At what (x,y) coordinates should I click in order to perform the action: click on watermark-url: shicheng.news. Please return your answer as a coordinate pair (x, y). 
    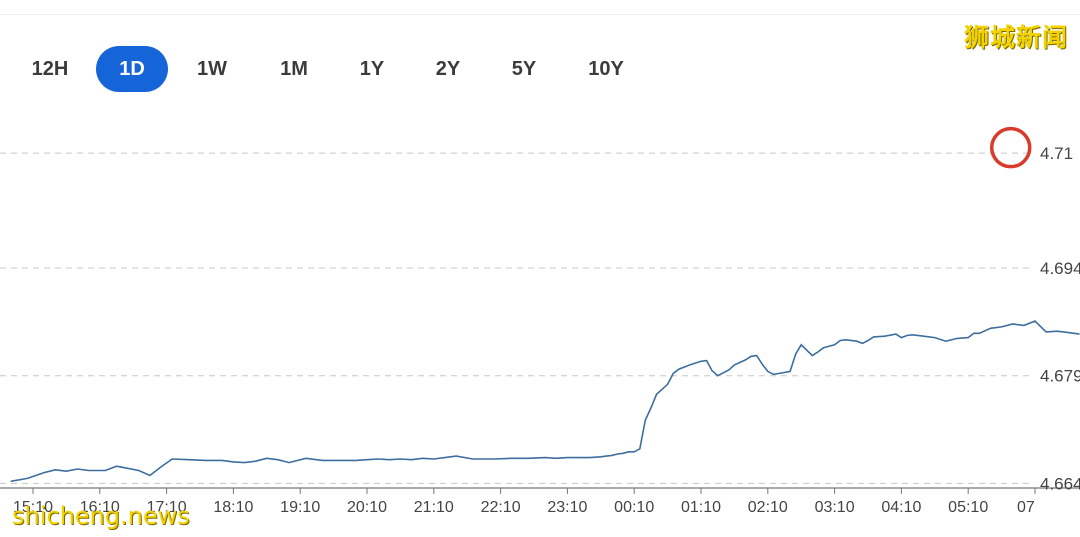
    Looking at the image, I should click on (101, 516).